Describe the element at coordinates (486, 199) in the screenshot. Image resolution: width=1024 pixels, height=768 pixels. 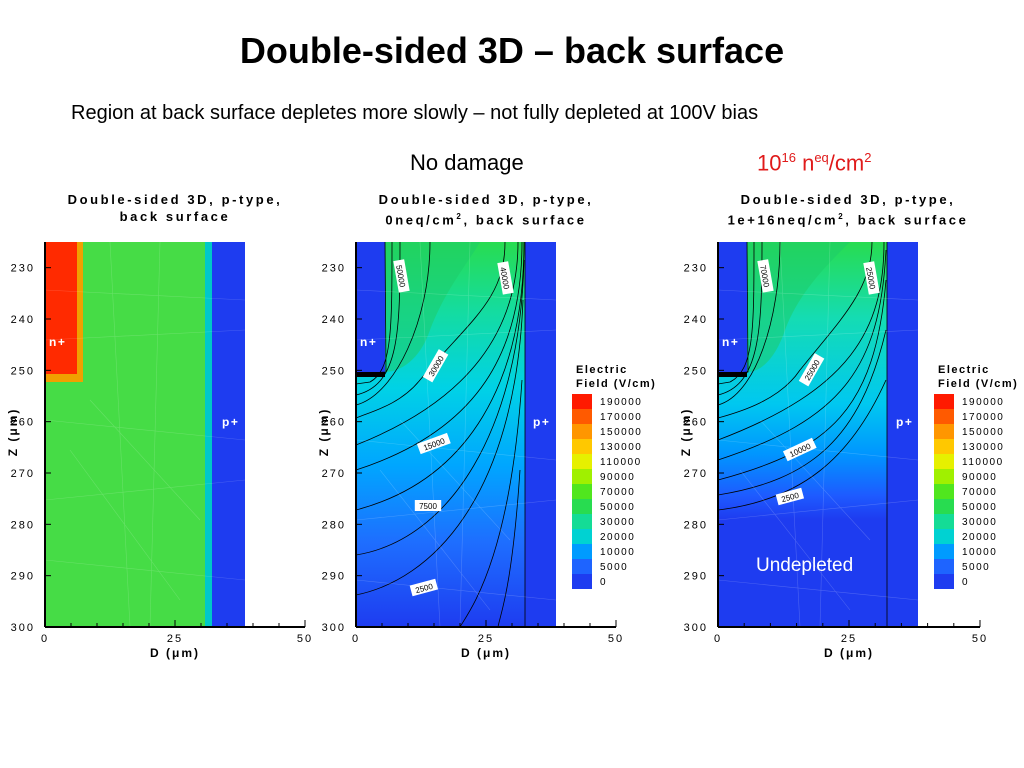
I see `plot2-title-line1: Double-sided 3D, p-type,` at that location.